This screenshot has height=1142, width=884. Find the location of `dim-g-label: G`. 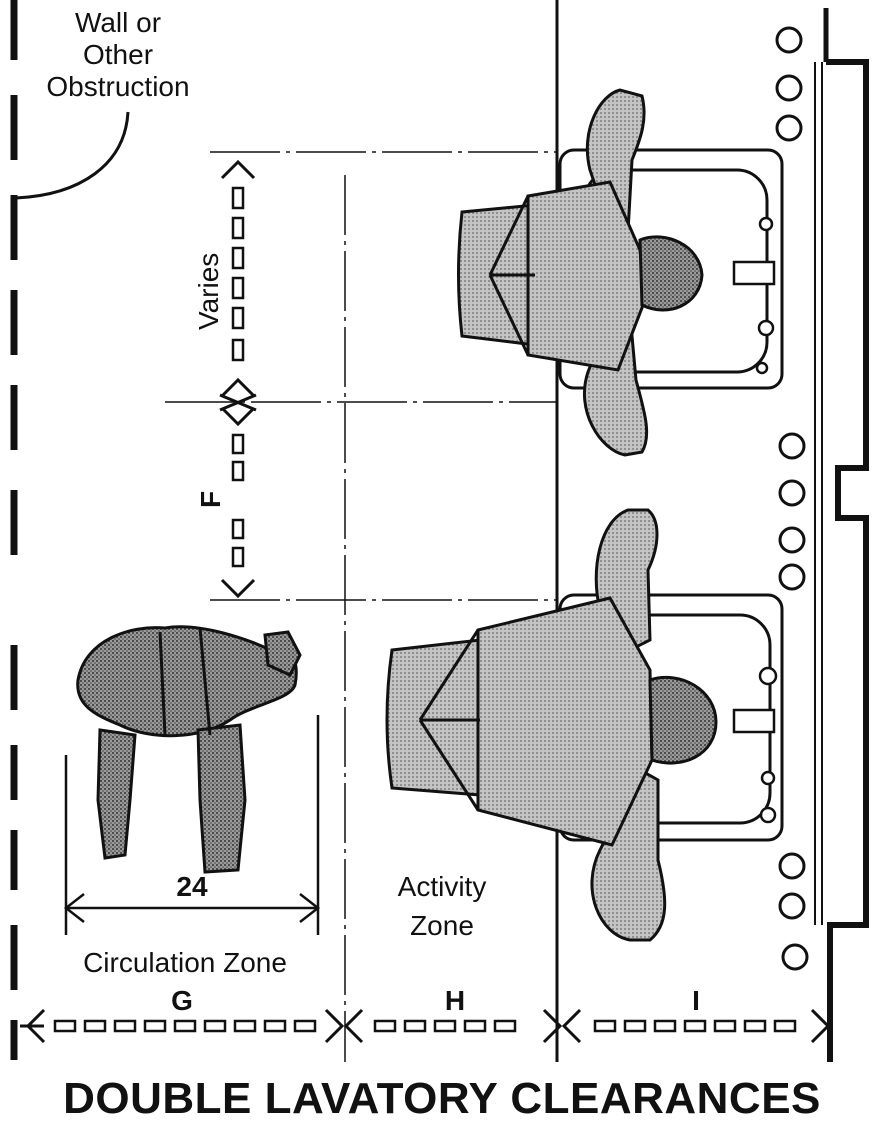

dim-g-label: G is located at coordinates (182, 1000).